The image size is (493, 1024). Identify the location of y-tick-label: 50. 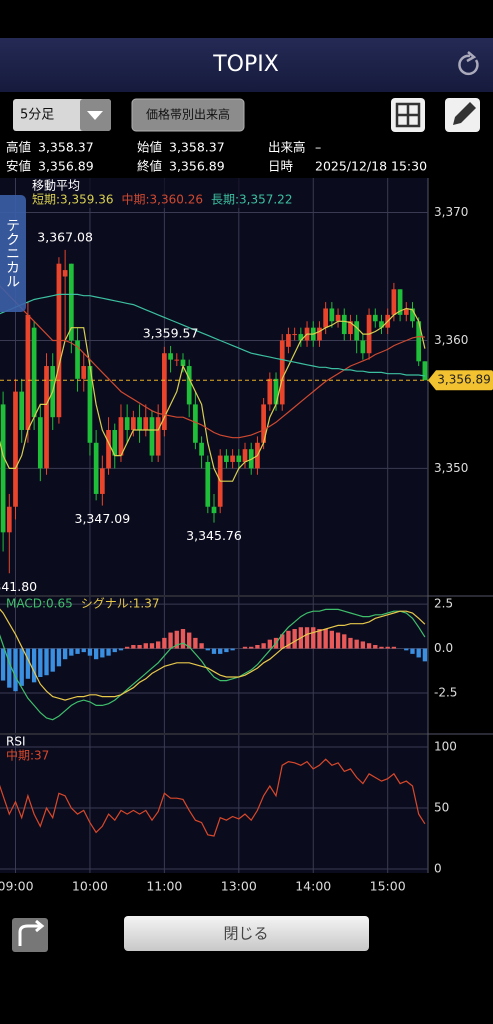
(441, 807).